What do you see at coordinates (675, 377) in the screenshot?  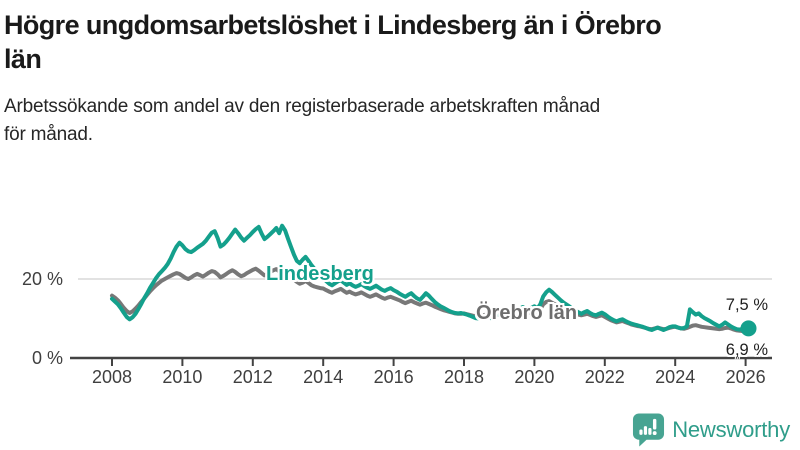 I see `x-tick-label-2024: 2024` at bounding box center [675, 377].